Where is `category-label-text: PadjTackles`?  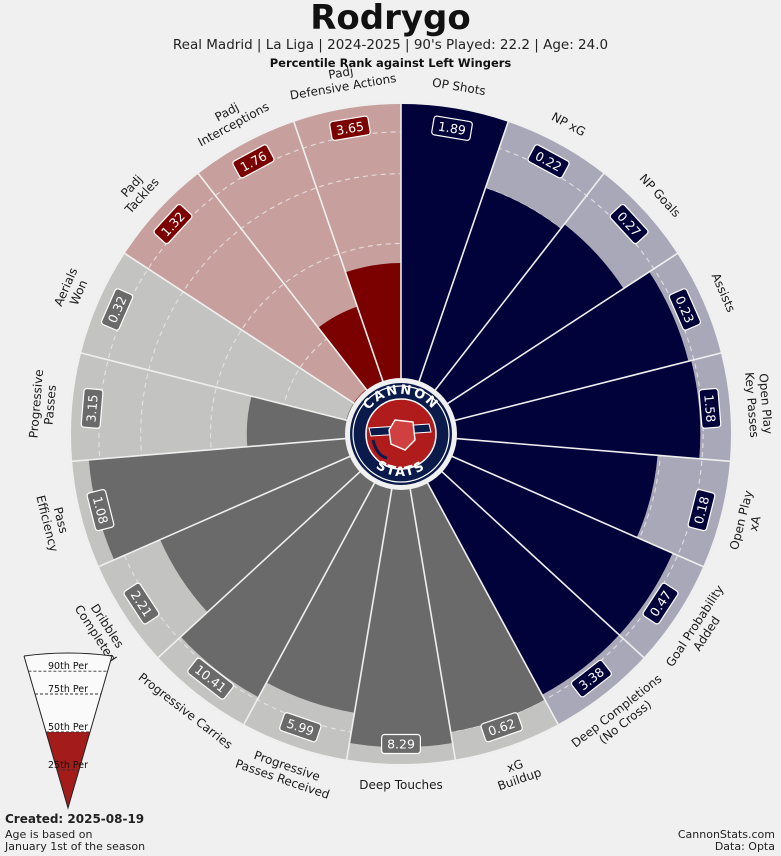
category-label-text: PadjTackles is located at coordinates (136, 190).